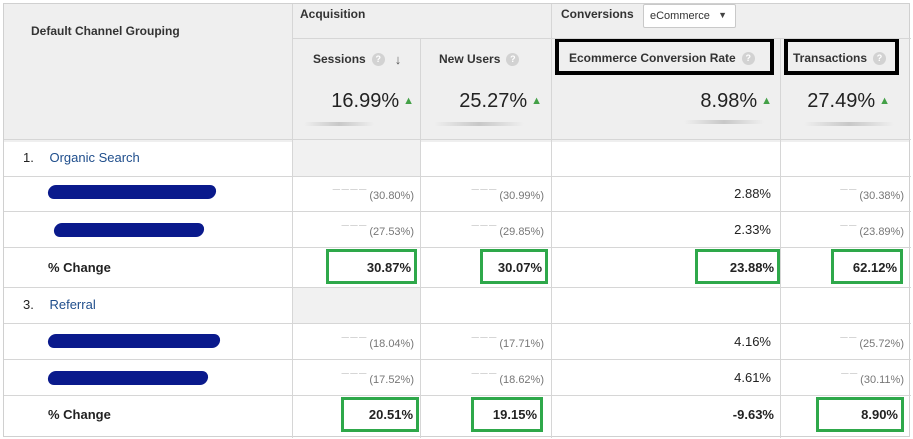 This screenshot has height=439, width=913. I want to click on transactions-column-header: Transactions?, so click(840, 58).